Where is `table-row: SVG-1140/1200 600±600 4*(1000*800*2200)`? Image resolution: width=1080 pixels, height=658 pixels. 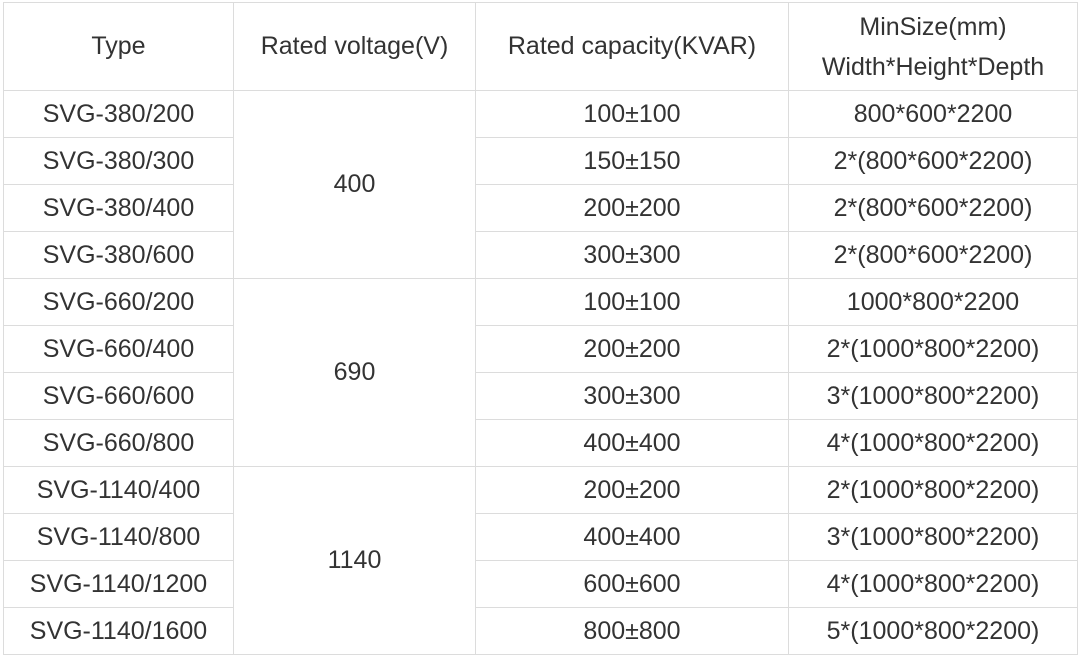 table-row: SVG-1140/1200 600±600 4*(1000*800*2200) is located at coordinates (540, 584).